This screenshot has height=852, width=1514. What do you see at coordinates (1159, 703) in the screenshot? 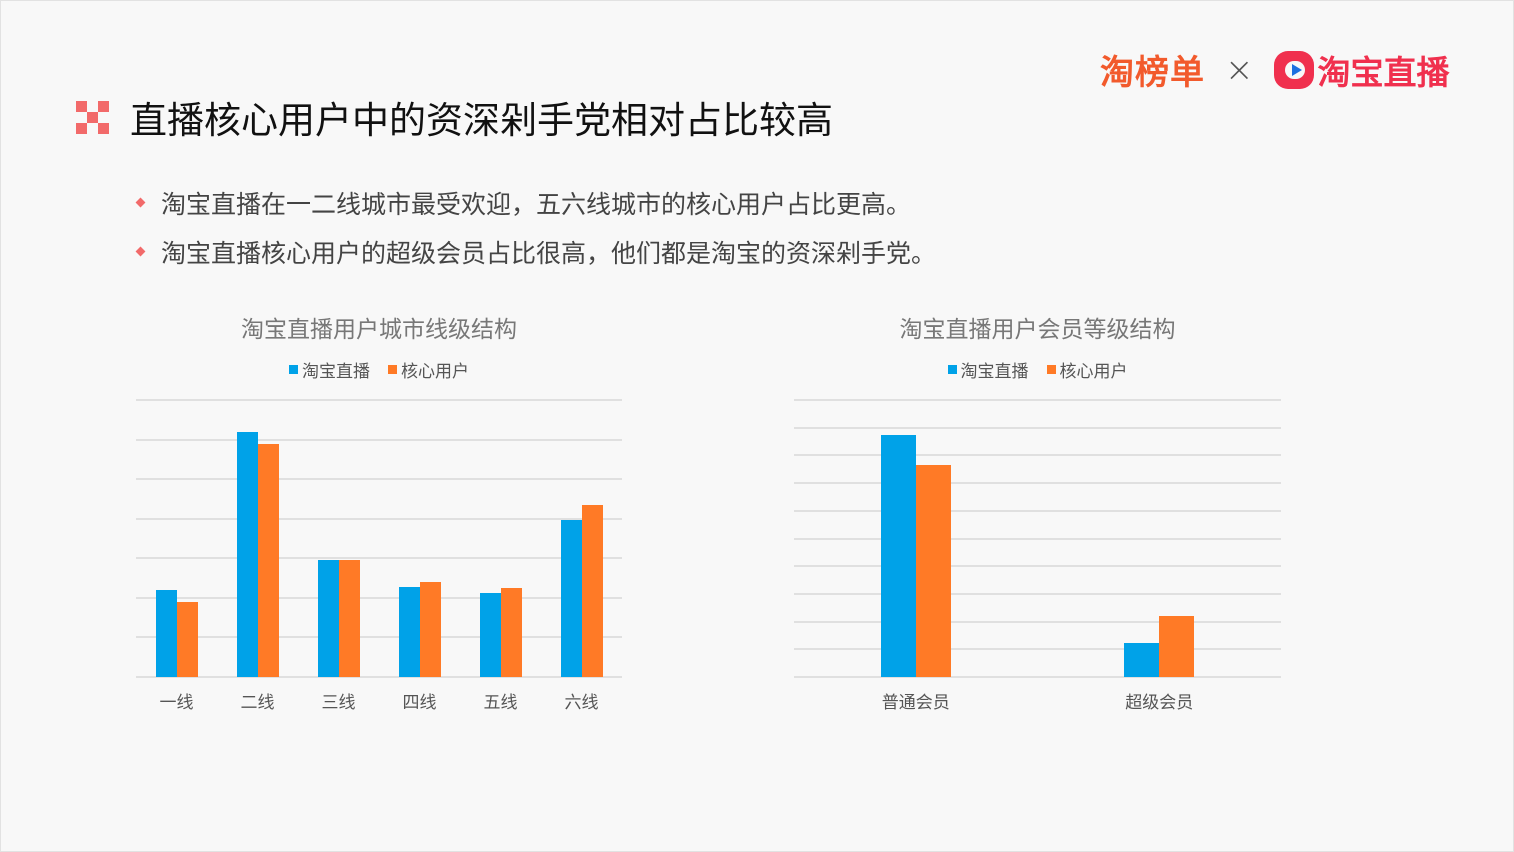
I see `x-axis-label: 超级会员` at bounding box center [1159, 703].